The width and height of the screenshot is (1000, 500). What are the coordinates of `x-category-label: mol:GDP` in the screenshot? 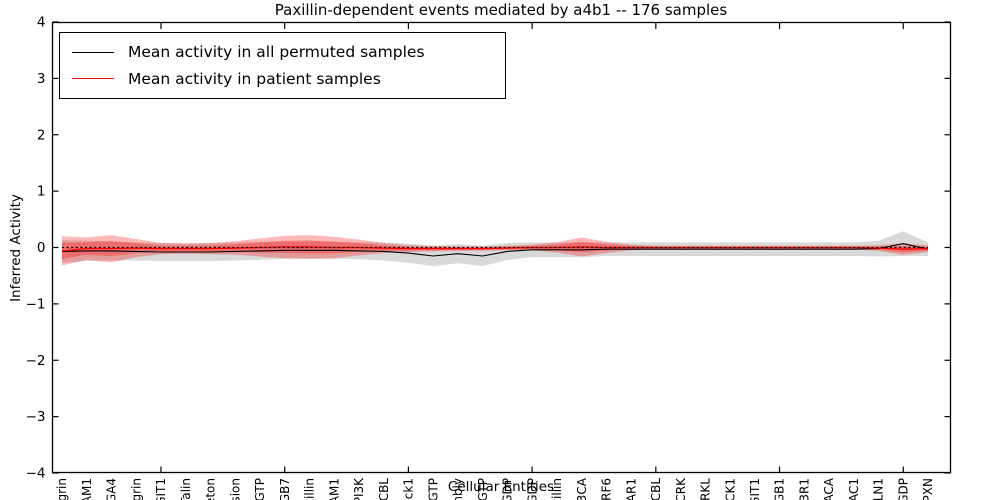 It's located at (904, 489).